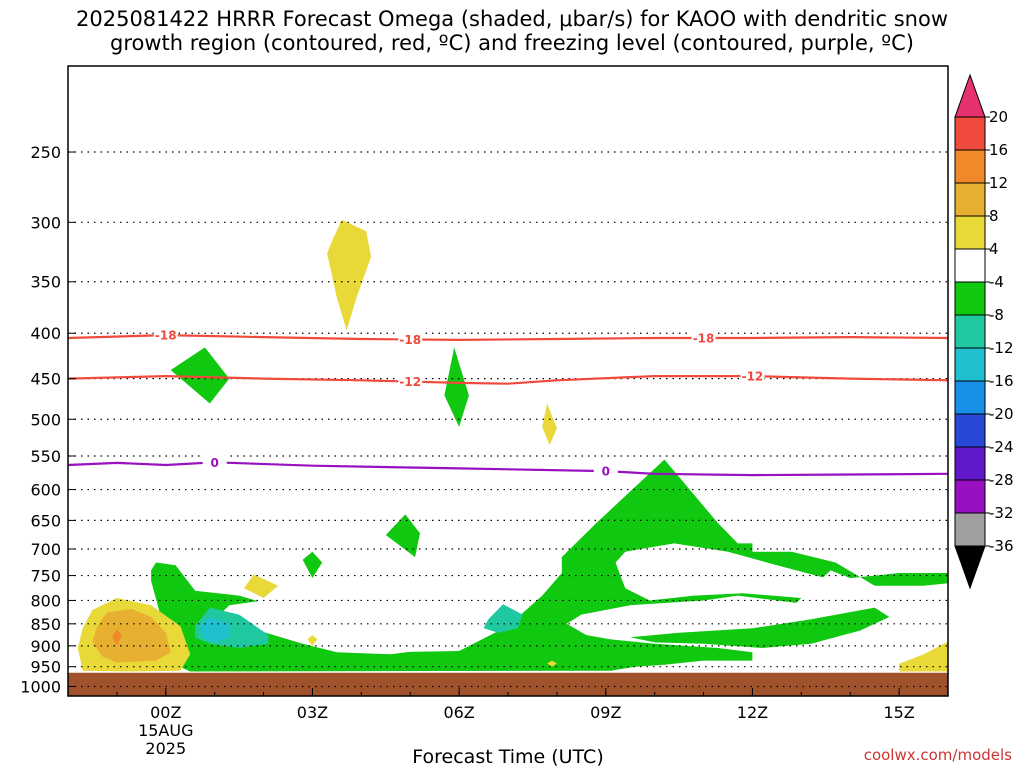 Image resolution: width=1024 pixels, height=768 pixels. What do you see at coordinates (1001, 348) in the screenshot?
I see `colorbar-label: -12` at bounding box center [1001, 348].